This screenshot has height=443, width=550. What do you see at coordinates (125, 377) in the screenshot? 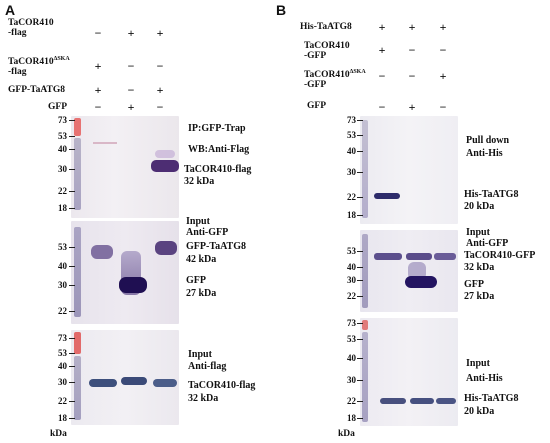
I see `panel-a-input-flag-blot` at bounding box center [125, 377].